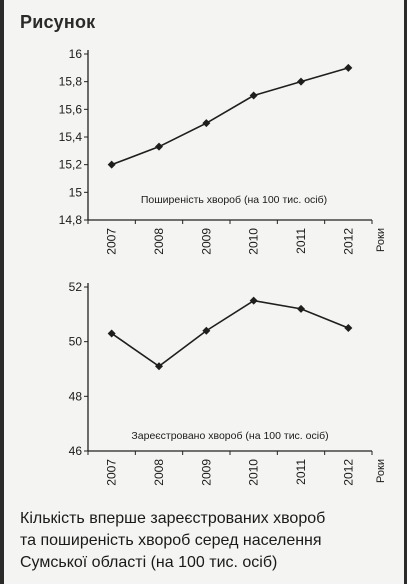  I want to click on figure-label: Рисунок, so click(58, 22).